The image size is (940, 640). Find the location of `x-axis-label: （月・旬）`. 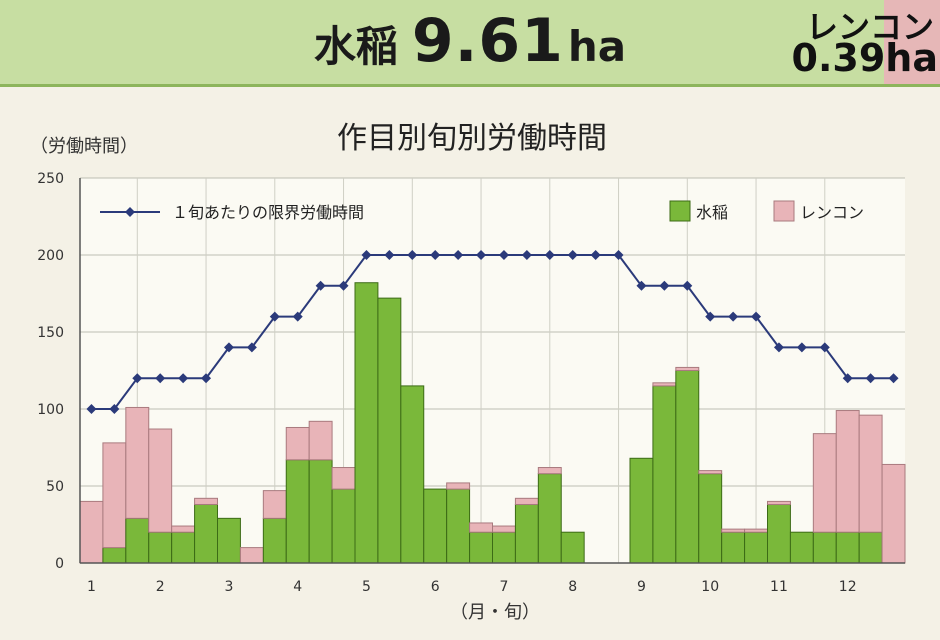

x-axis-label: （月・旬） is located at coordinates (495, 612).